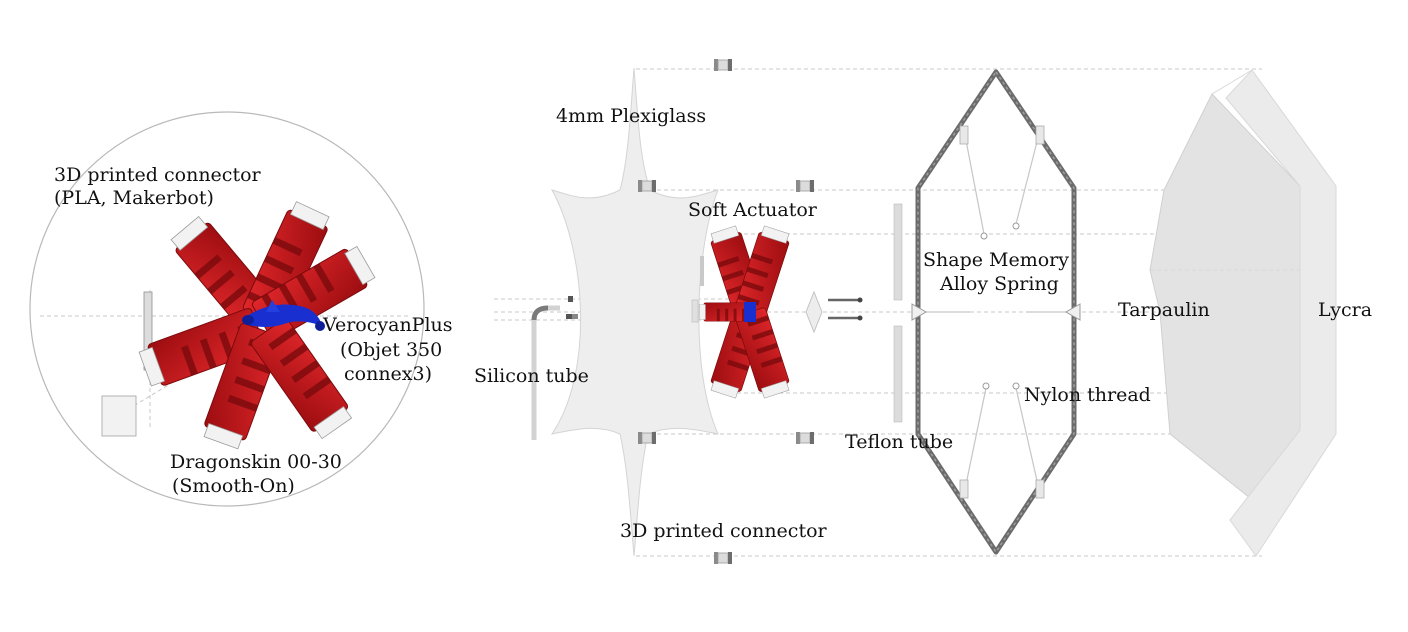 This screenshot has height=632, width=1408. I want to click on plexiglass-sheet, so click(634, 312).